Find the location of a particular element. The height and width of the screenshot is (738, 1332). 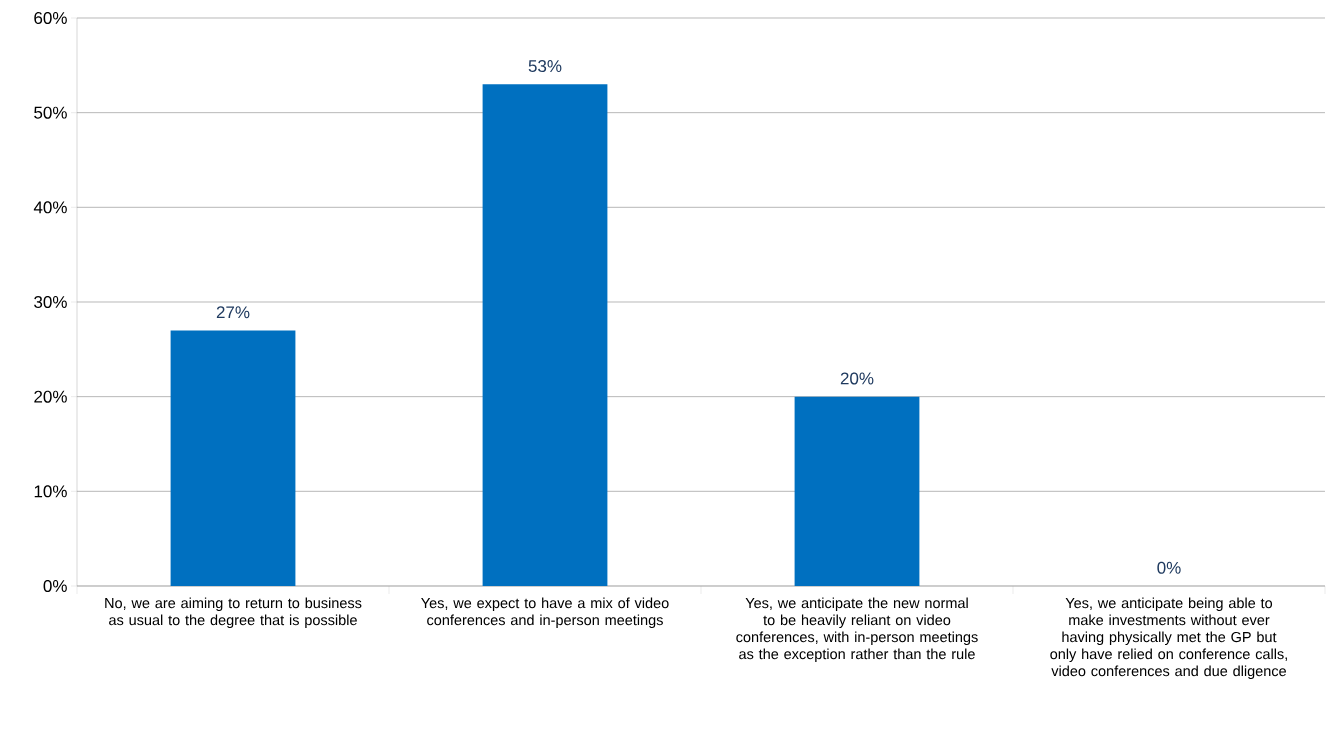

y-tick-label: 40% is located at coordinates (50, 207).